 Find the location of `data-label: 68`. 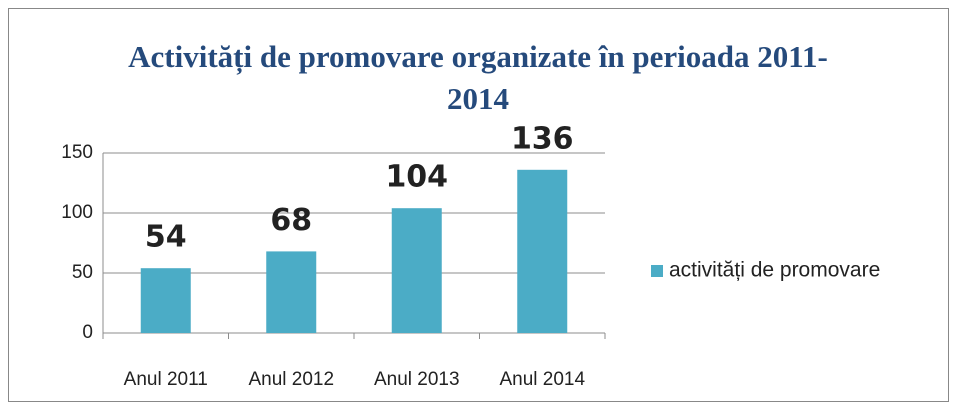

data-label: 68 is located at coordinates (291, 220).